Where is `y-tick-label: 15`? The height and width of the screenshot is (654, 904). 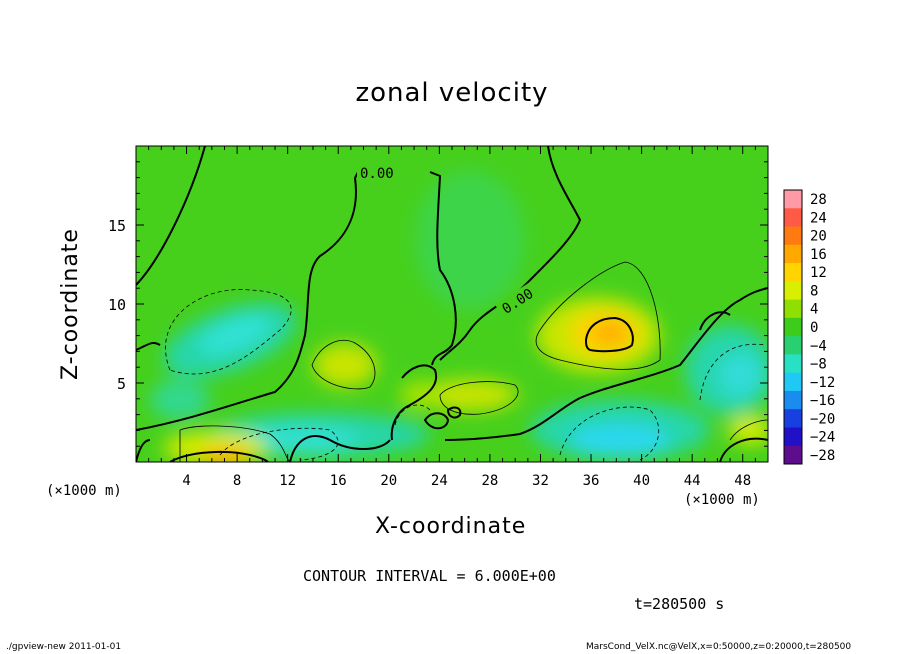 y-tick-label: 15 is located at coordinates (117, 226).